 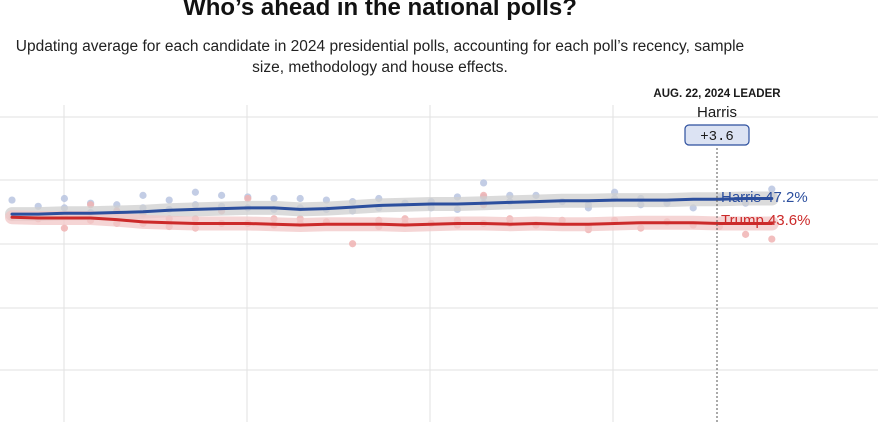 I want to click on leader-margin-value: +3.6, so click(x=717, y=137).